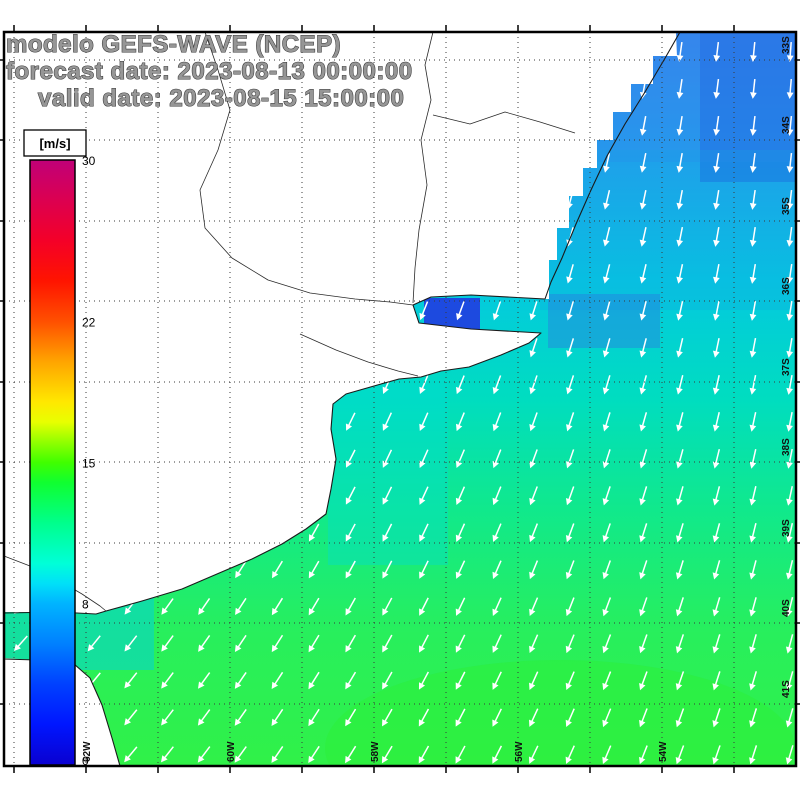  Describe the element at coordinates (786, 447) in the screenshot. I see `lat-label: 38S` at that location.